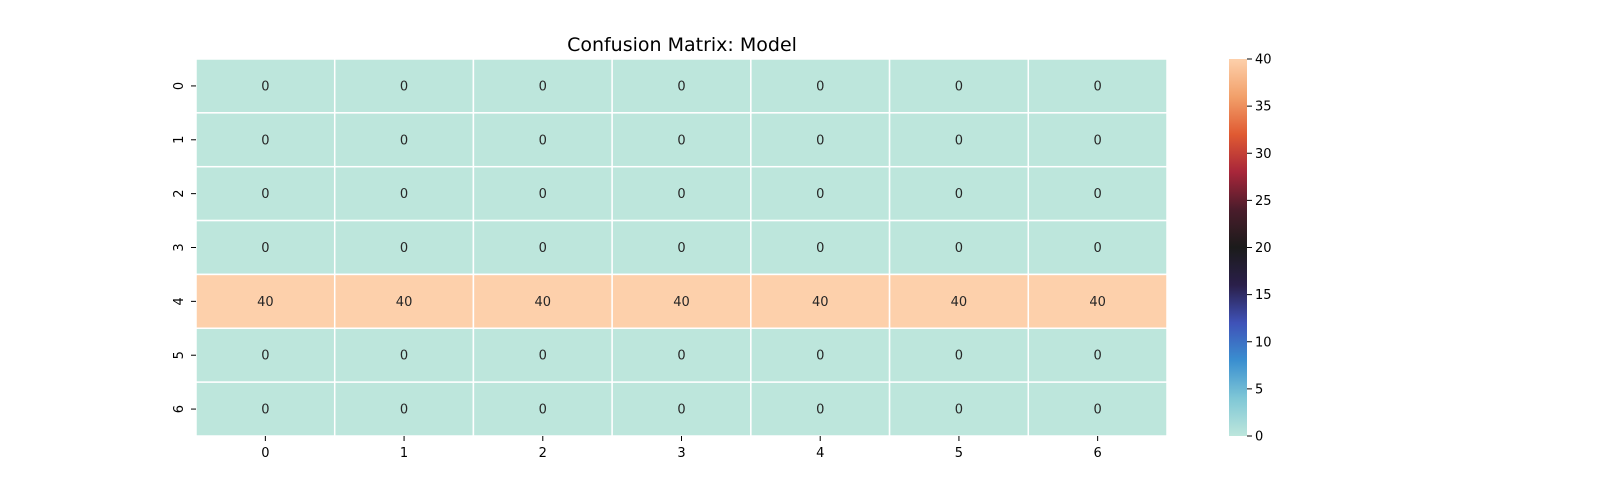 This screenshot has width=1600, height=500. I want to click on x-tick-label: 0, so click(265, 453).